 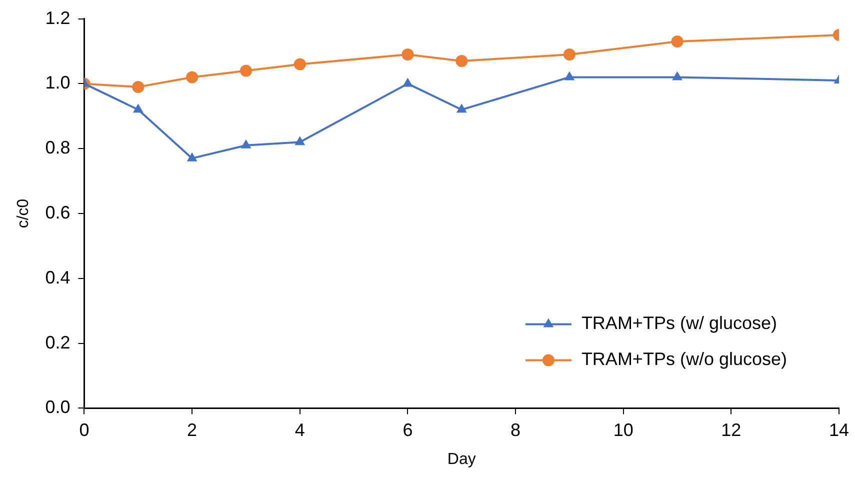 I want to click on y-tick-label: 0.4, so click(x=57, y=277).